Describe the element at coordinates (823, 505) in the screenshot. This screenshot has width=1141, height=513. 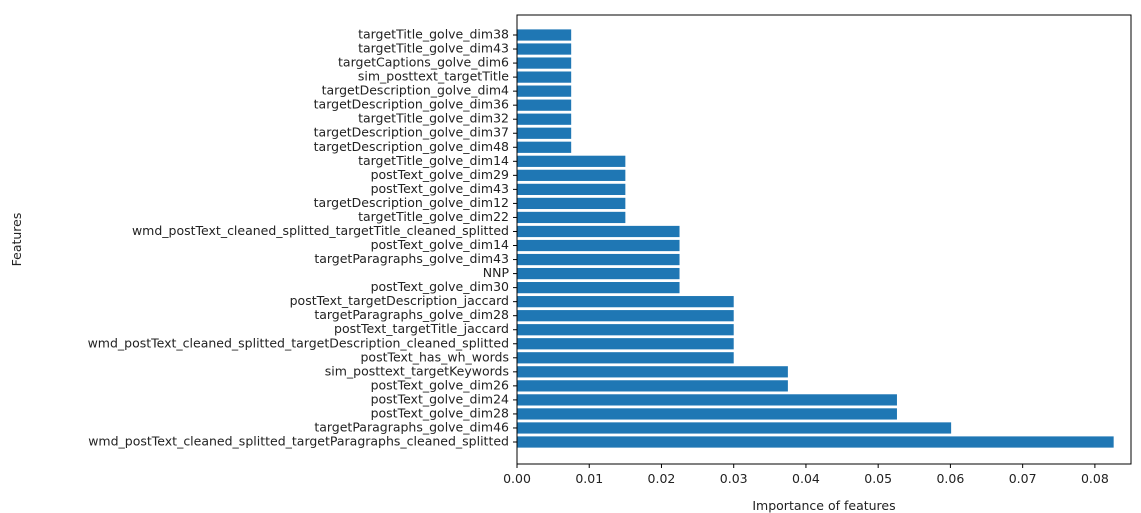
I see `x-axis-title: Importance of features` at that location.